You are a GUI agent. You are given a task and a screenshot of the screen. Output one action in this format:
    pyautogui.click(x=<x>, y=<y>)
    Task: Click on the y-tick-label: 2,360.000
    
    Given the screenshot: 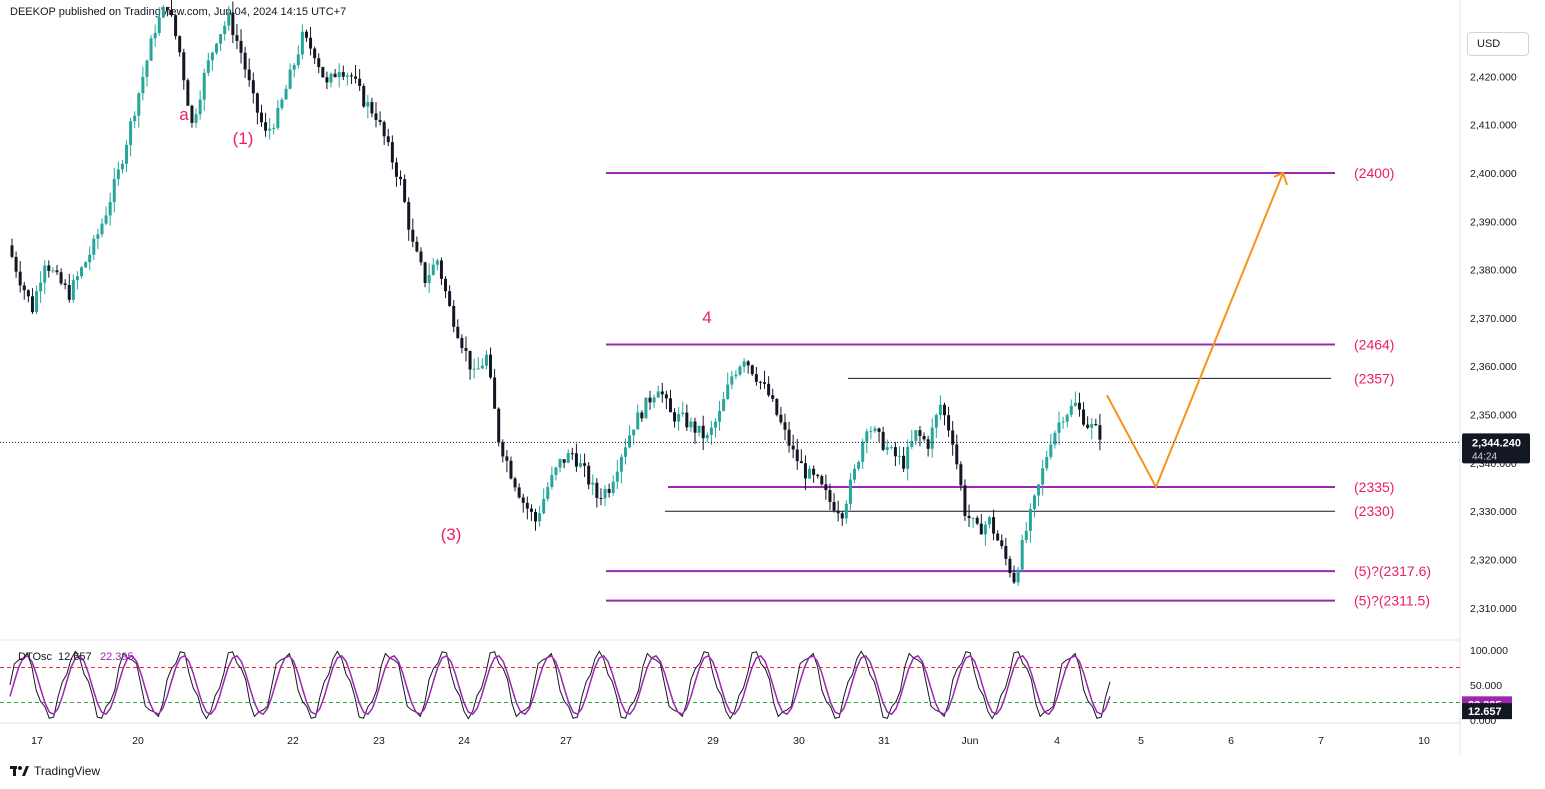 What is the action you would take?
    pyautogui.click(x=1493, y=367)
    